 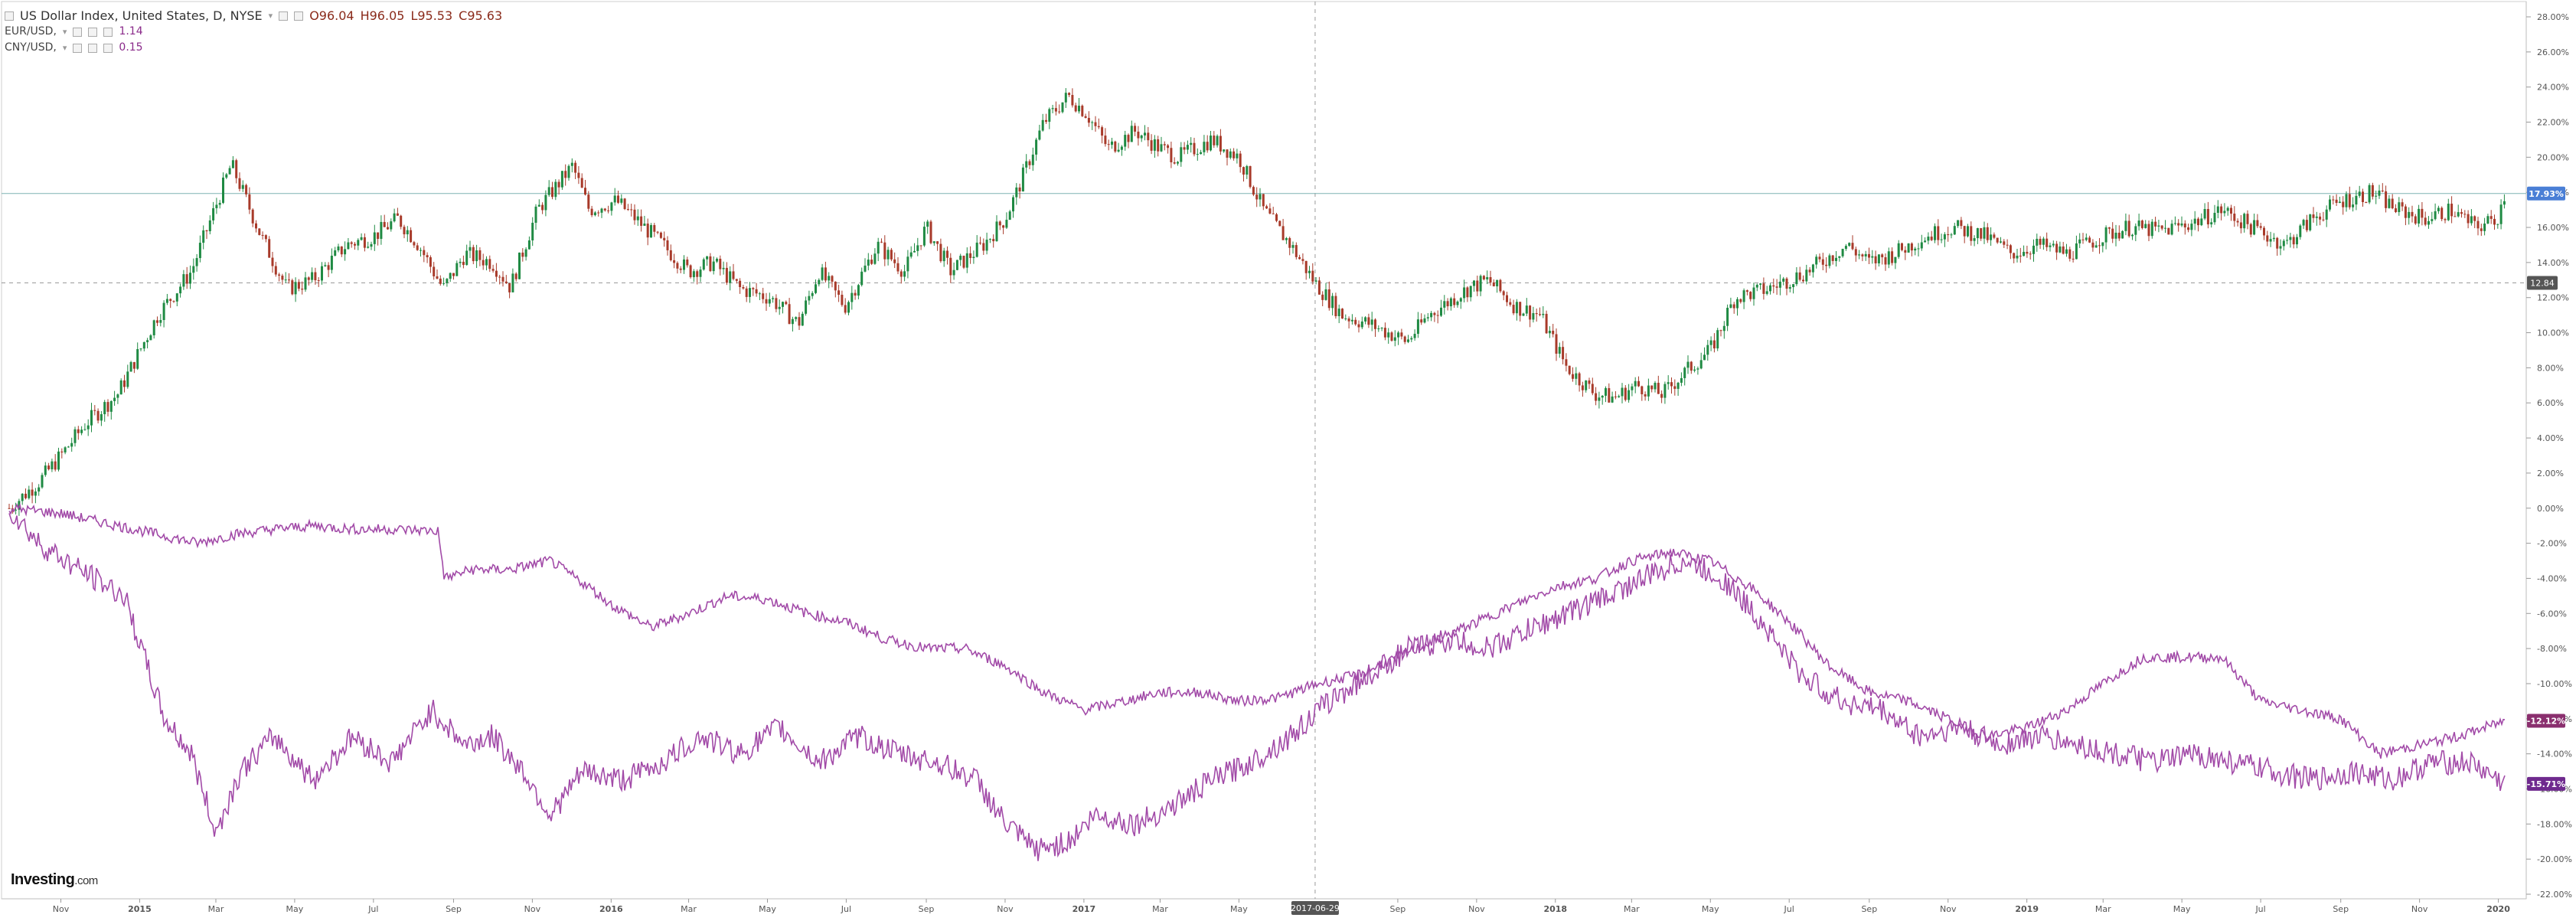 What do you see at coordinates (131, 47) in the screenshot?
I see `cny-value: 0.15` at bounding box center [131, 47].